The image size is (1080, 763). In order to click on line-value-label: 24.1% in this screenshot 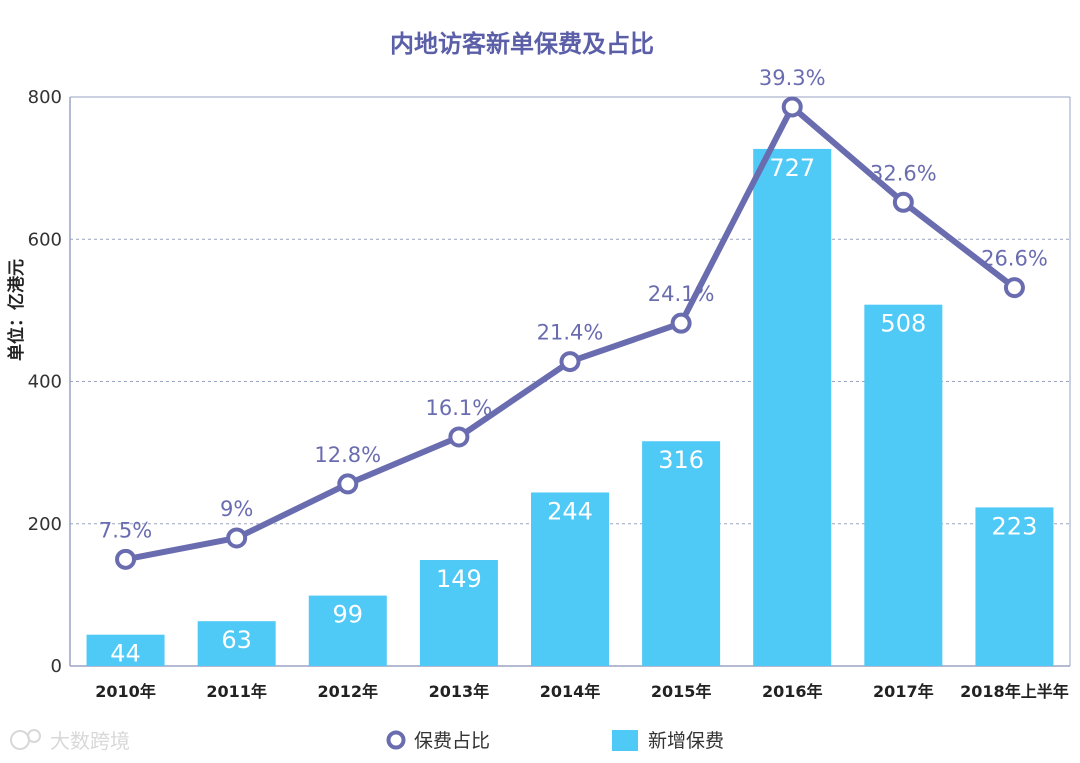, I will do `click(681, 294)`.